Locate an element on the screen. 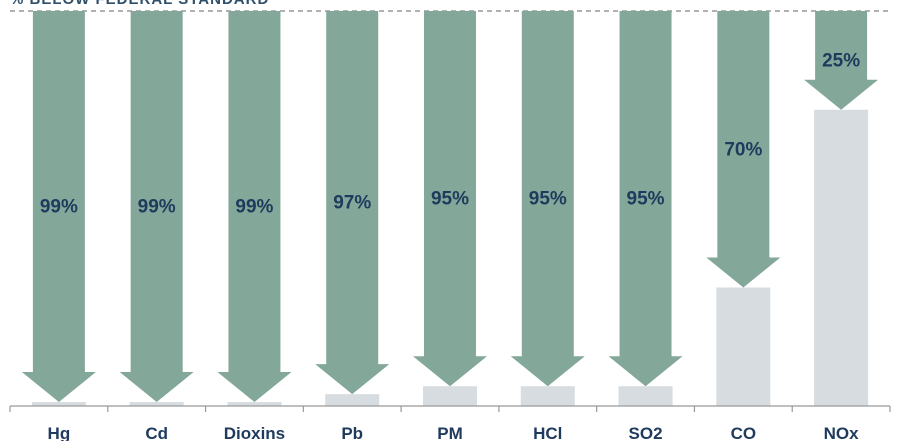 The width and height of the screenshot is (900, 446). chart-title: % BELOW FEDERAL STANDARD is located at coordinates (139, 4).